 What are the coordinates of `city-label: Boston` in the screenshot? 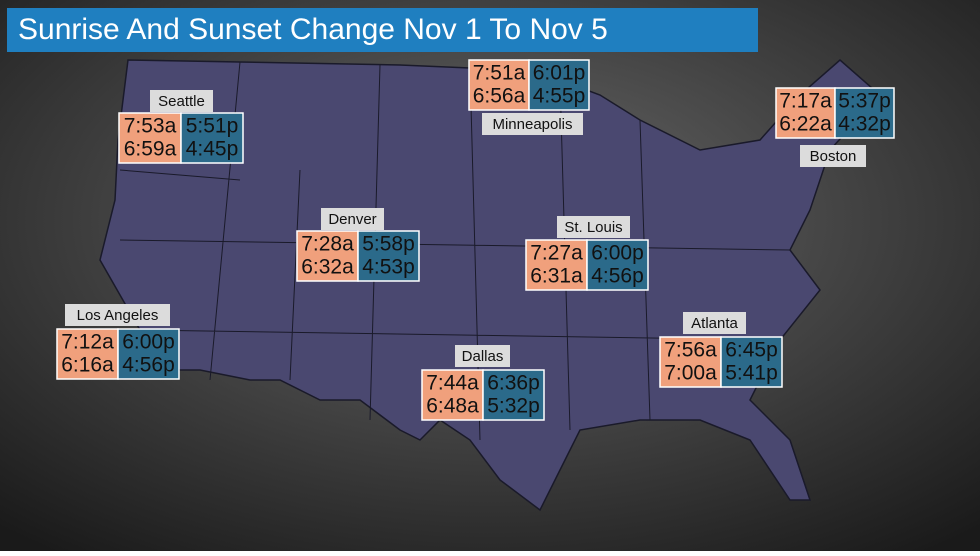 It's located at (833, 156).